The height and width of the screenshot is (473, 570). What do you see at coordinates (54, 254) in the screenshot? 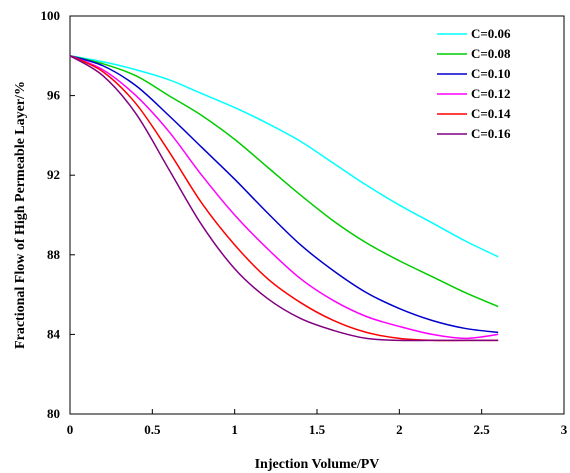
I see `y-tick-label: 88` at bounding box center [54, 254].